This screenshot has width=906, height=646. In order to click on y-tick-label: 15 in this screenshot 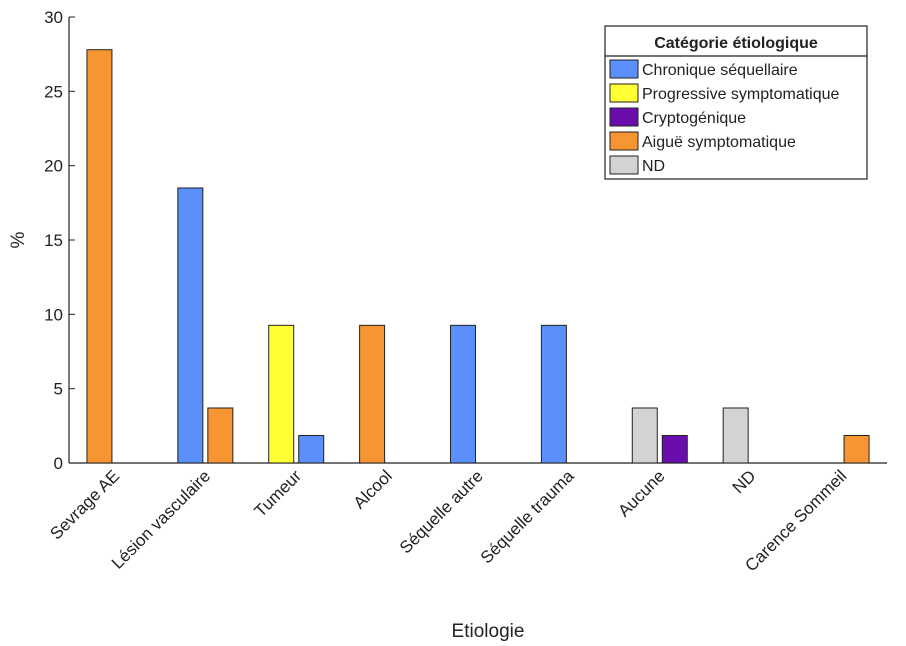, I will do `click(53, 240)`.